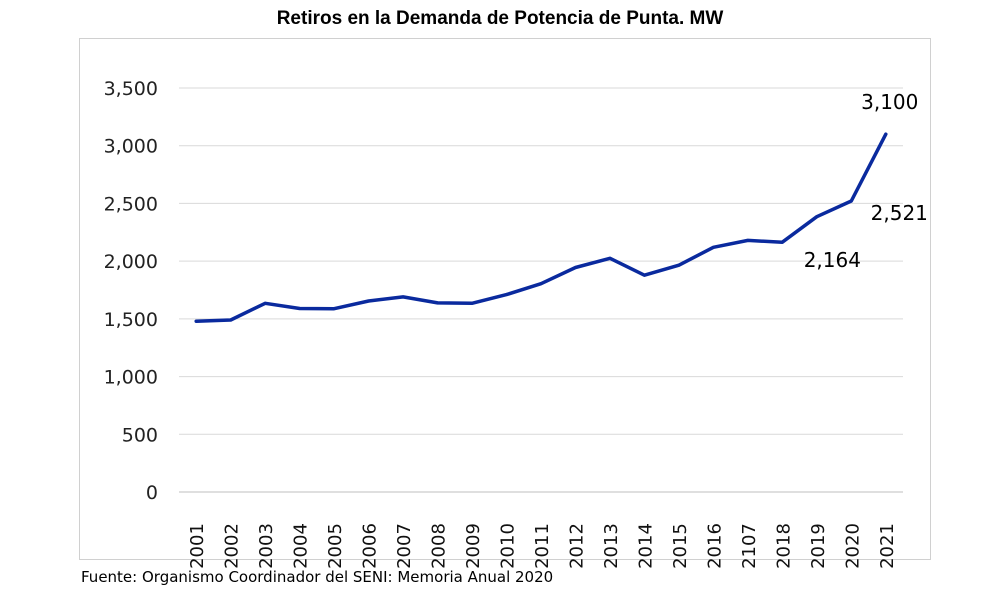  Describe the element at coordinates (542, 546) in the screenshot. I see `x-tick-label: 2011` at that location.